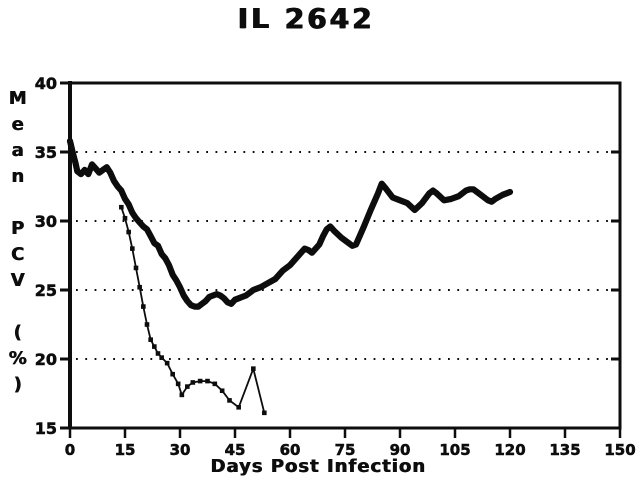  Describe the element at coordinates (125, 450) in the screenshot. I see `x-tick-label-15: 15` at that location.